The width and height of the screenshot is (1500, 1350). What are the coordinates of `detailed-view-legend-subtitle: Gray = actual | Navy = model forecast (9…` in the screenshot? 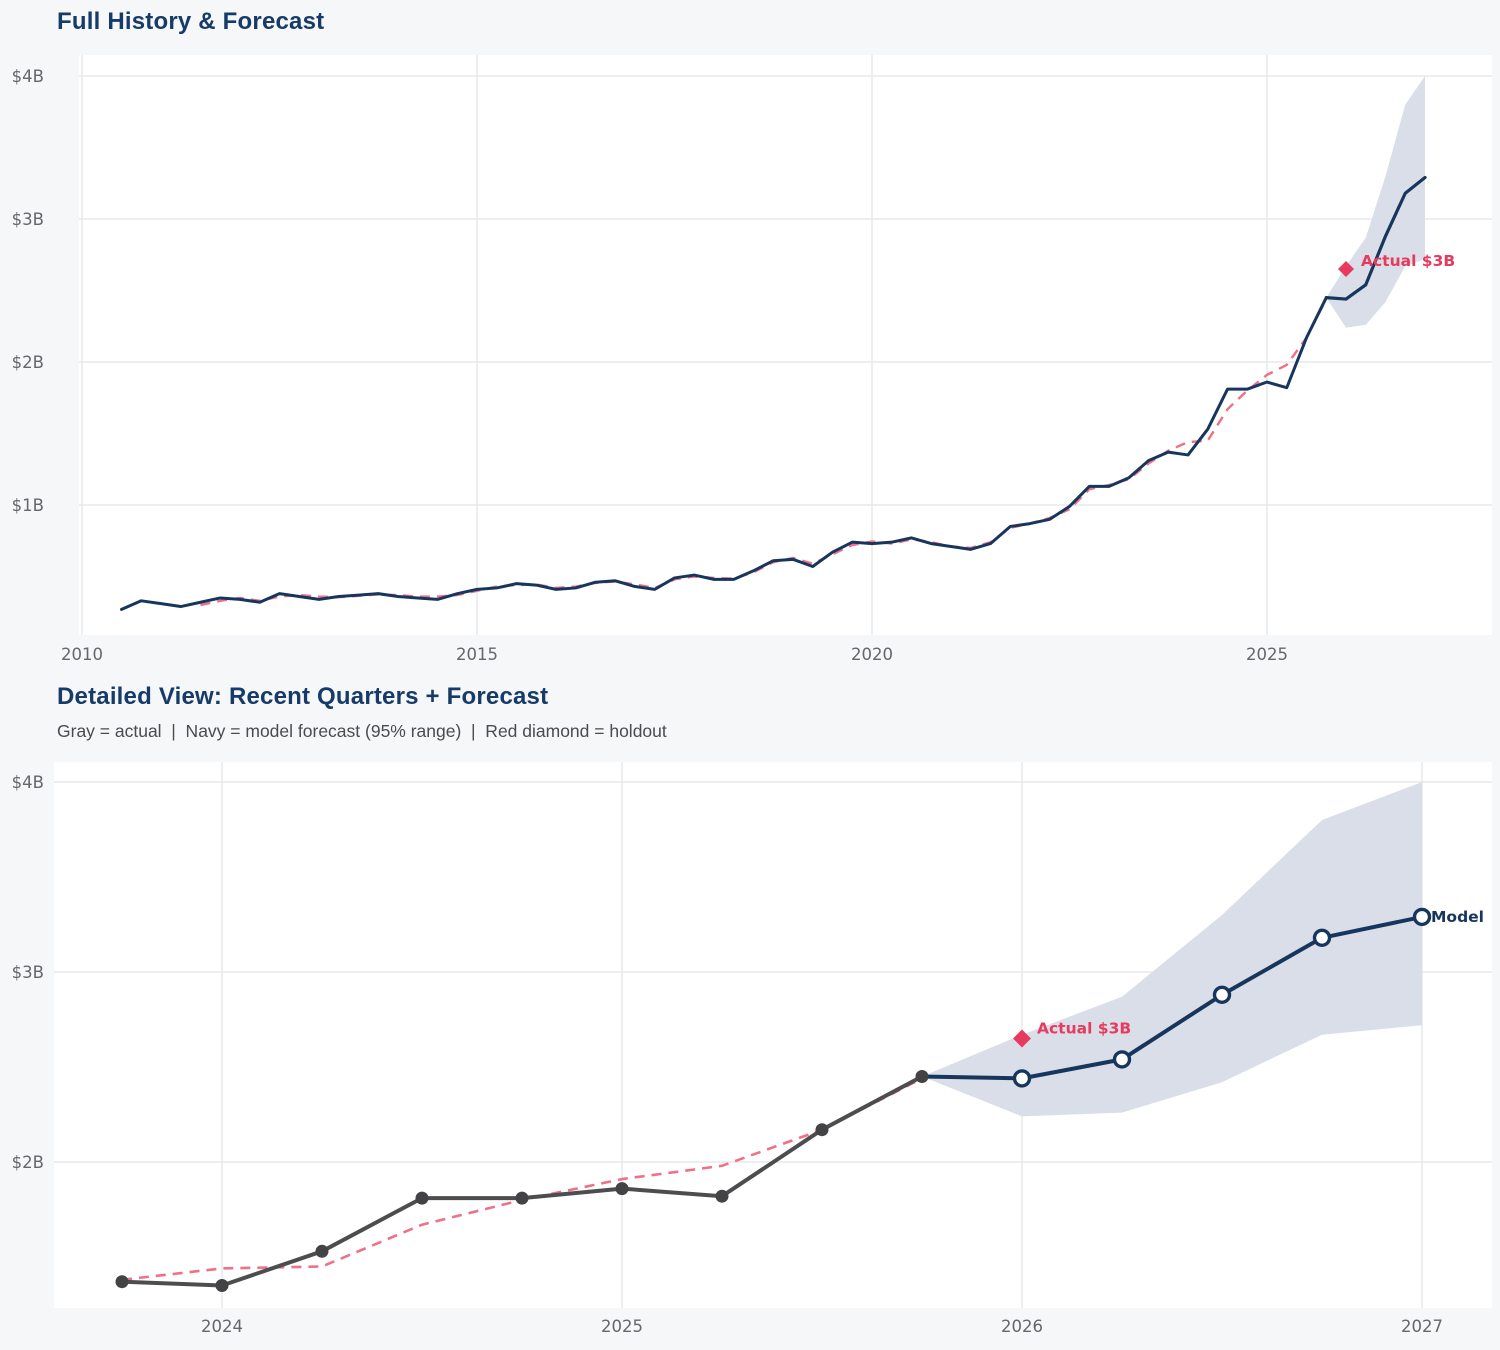 It's located at (362, 731).